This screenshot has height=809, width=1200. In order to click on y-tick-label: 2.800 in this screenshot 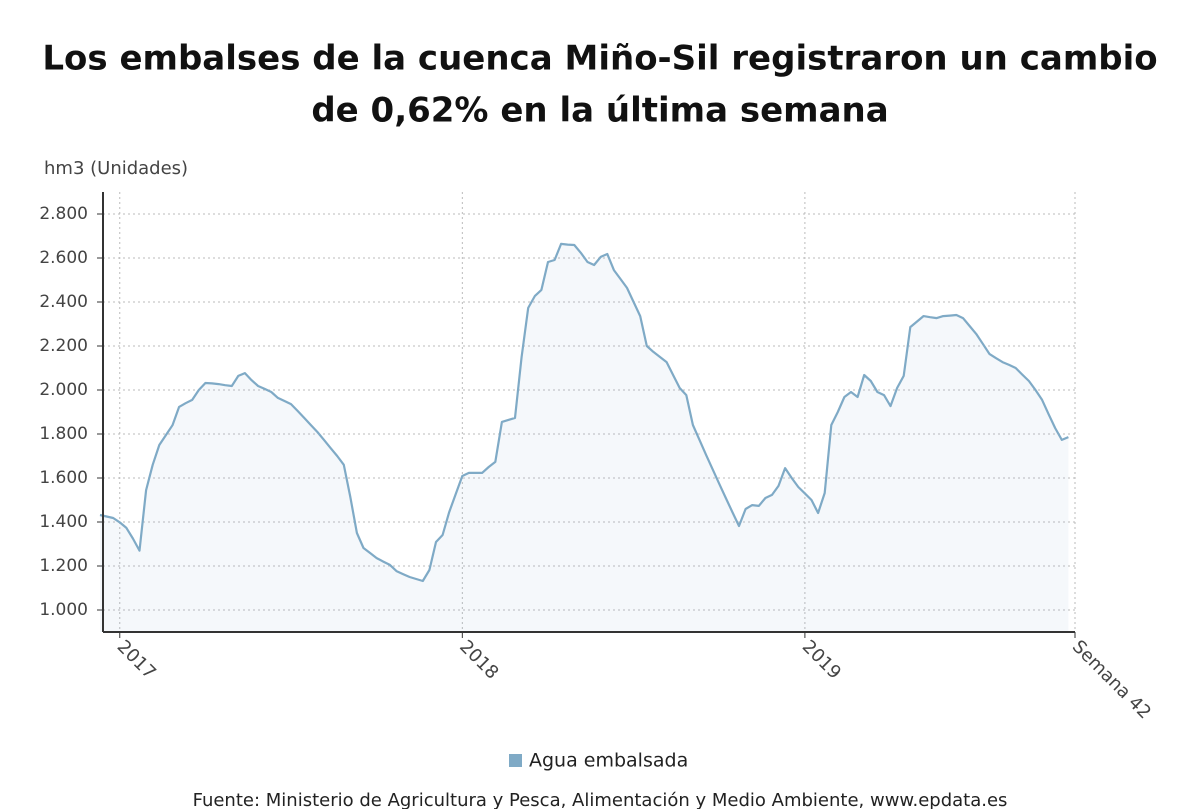, I will do `click(63, 214)`.